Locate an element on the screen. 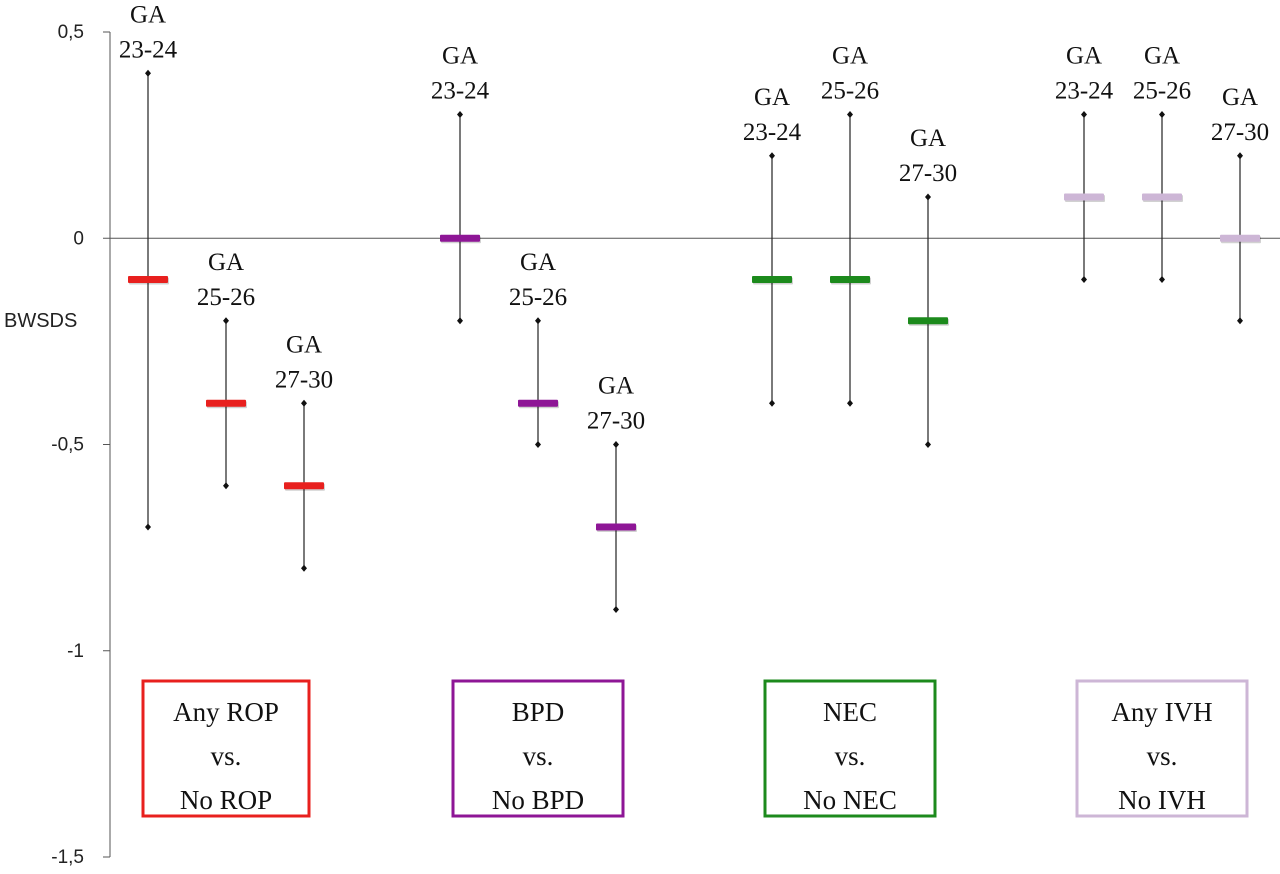 This screenshot has width=1280, height=874. y-axis: 0,5 0 -0,5 -1 -1,5 BWSDS is located at coordinates (57, 445).